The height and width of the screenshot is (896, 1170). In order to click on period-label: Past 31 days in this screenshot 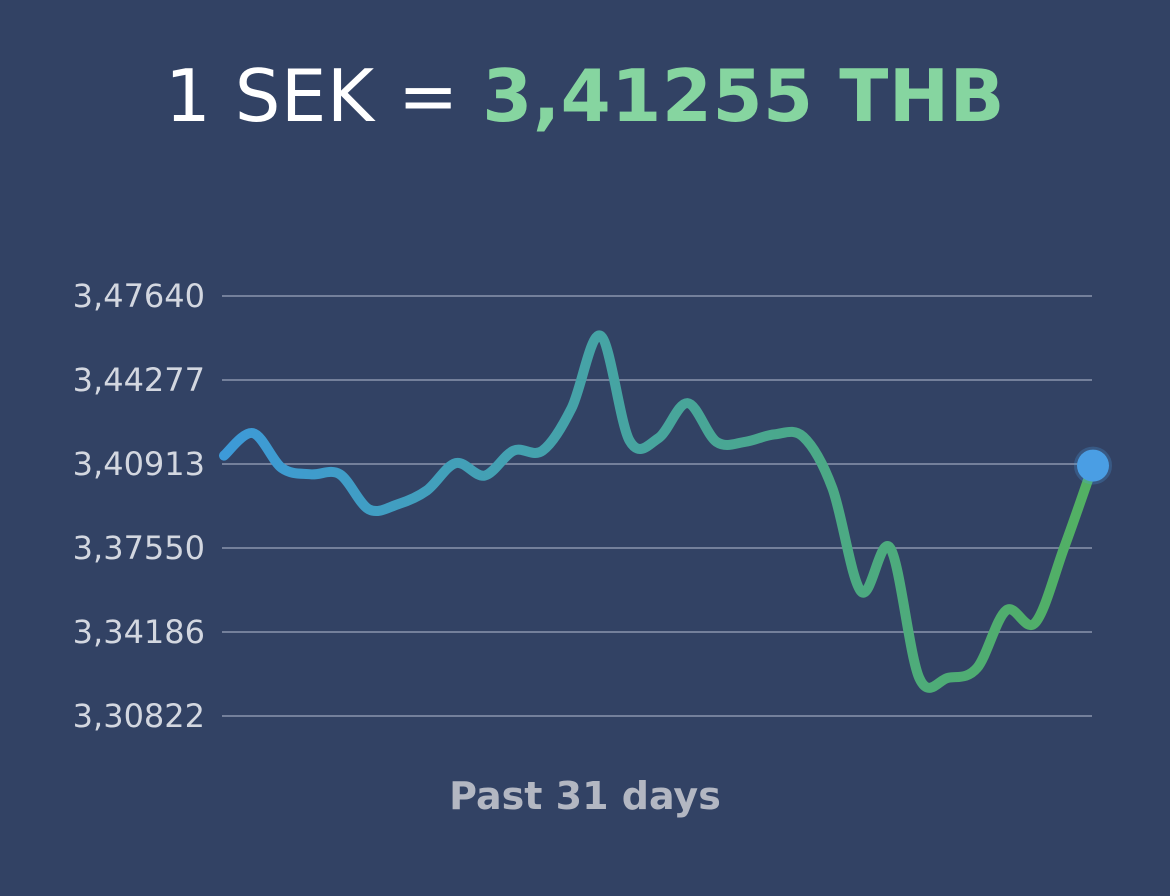, I will do `click(585, 796)`.